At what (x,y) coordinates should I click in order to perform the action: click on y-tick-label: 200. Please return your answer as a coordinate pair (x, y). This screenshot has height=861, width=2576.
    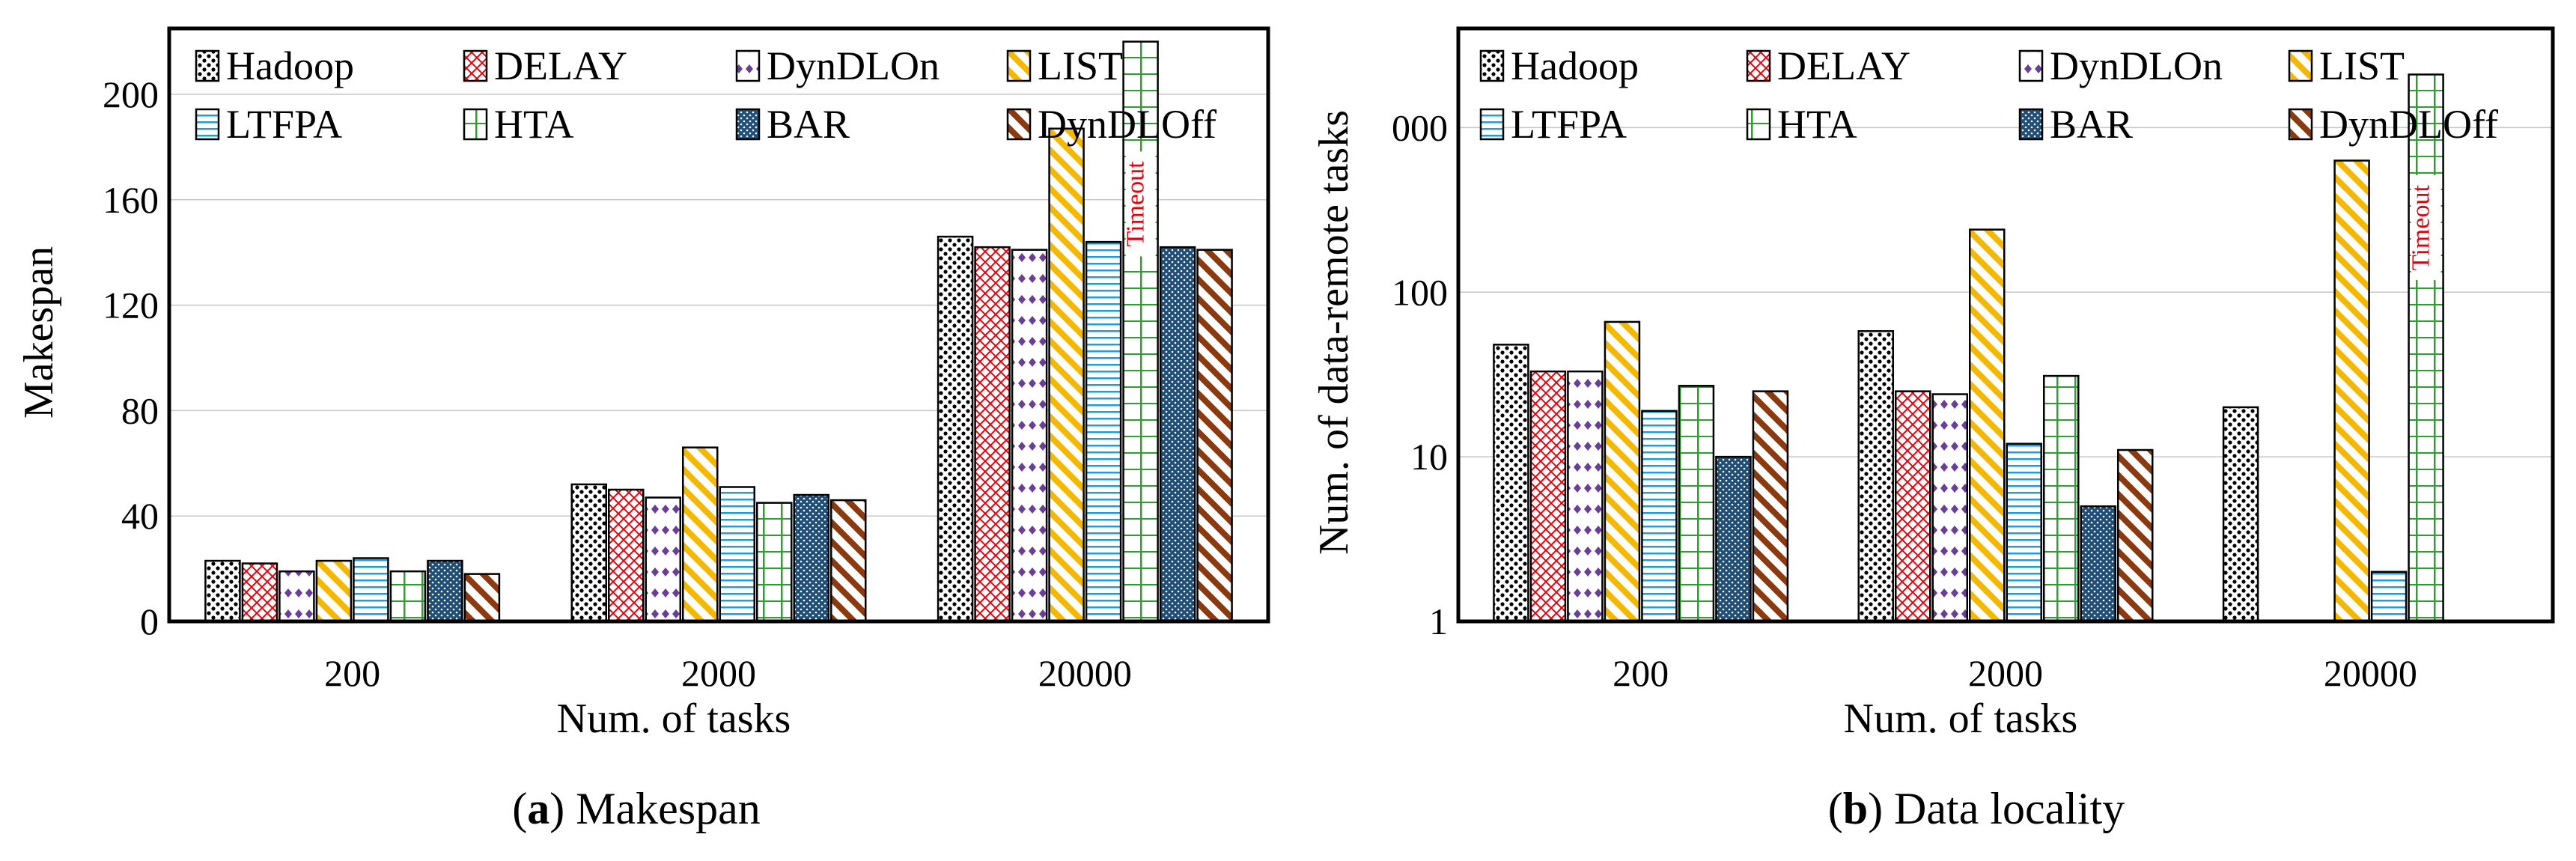
    Looking at the image, I should click on (131, 94).